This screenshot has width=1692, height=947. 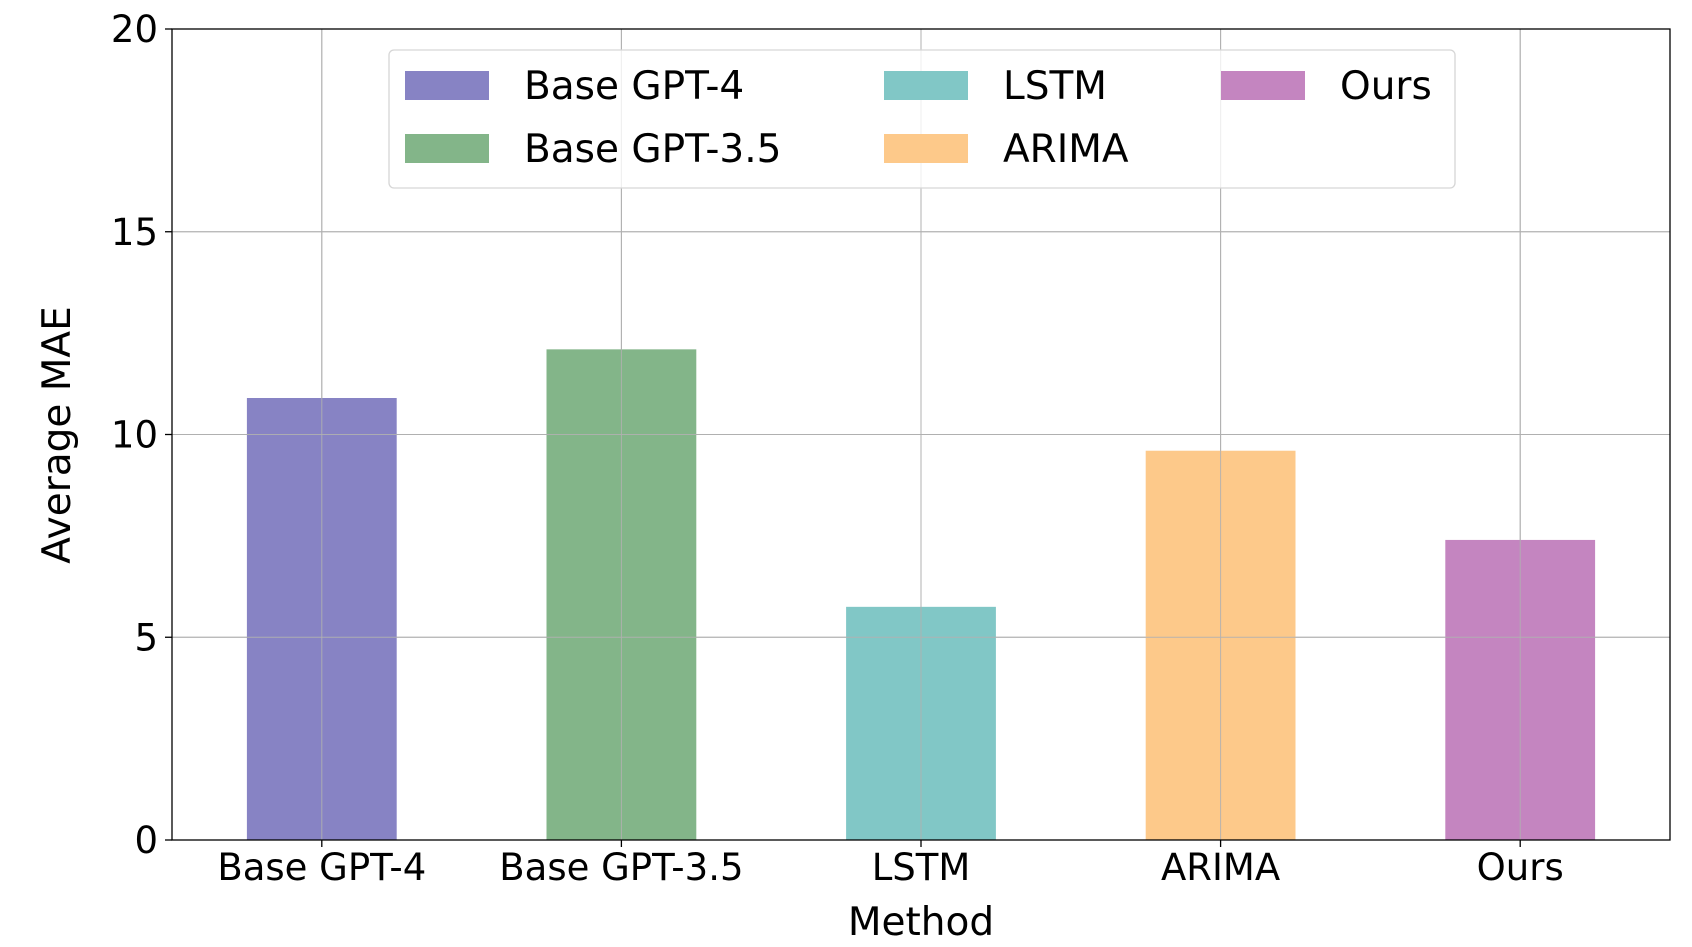 I want to click on y-axis-ticks: 0 5 10 15 20, so click(x=141, y=435).